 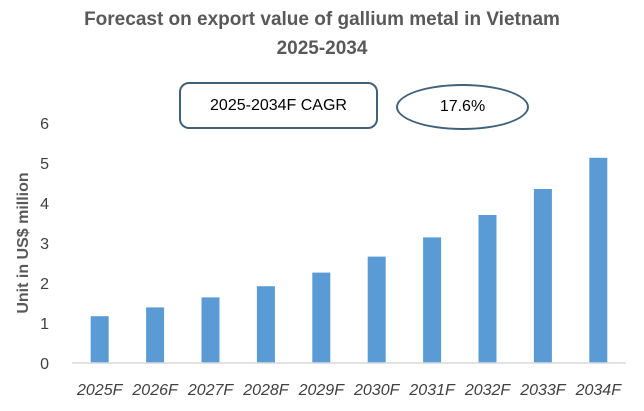 What do you see at coordinates (487, 289) in the screenshot?
I see `bar-2032F` at bounding box center [487, 289].